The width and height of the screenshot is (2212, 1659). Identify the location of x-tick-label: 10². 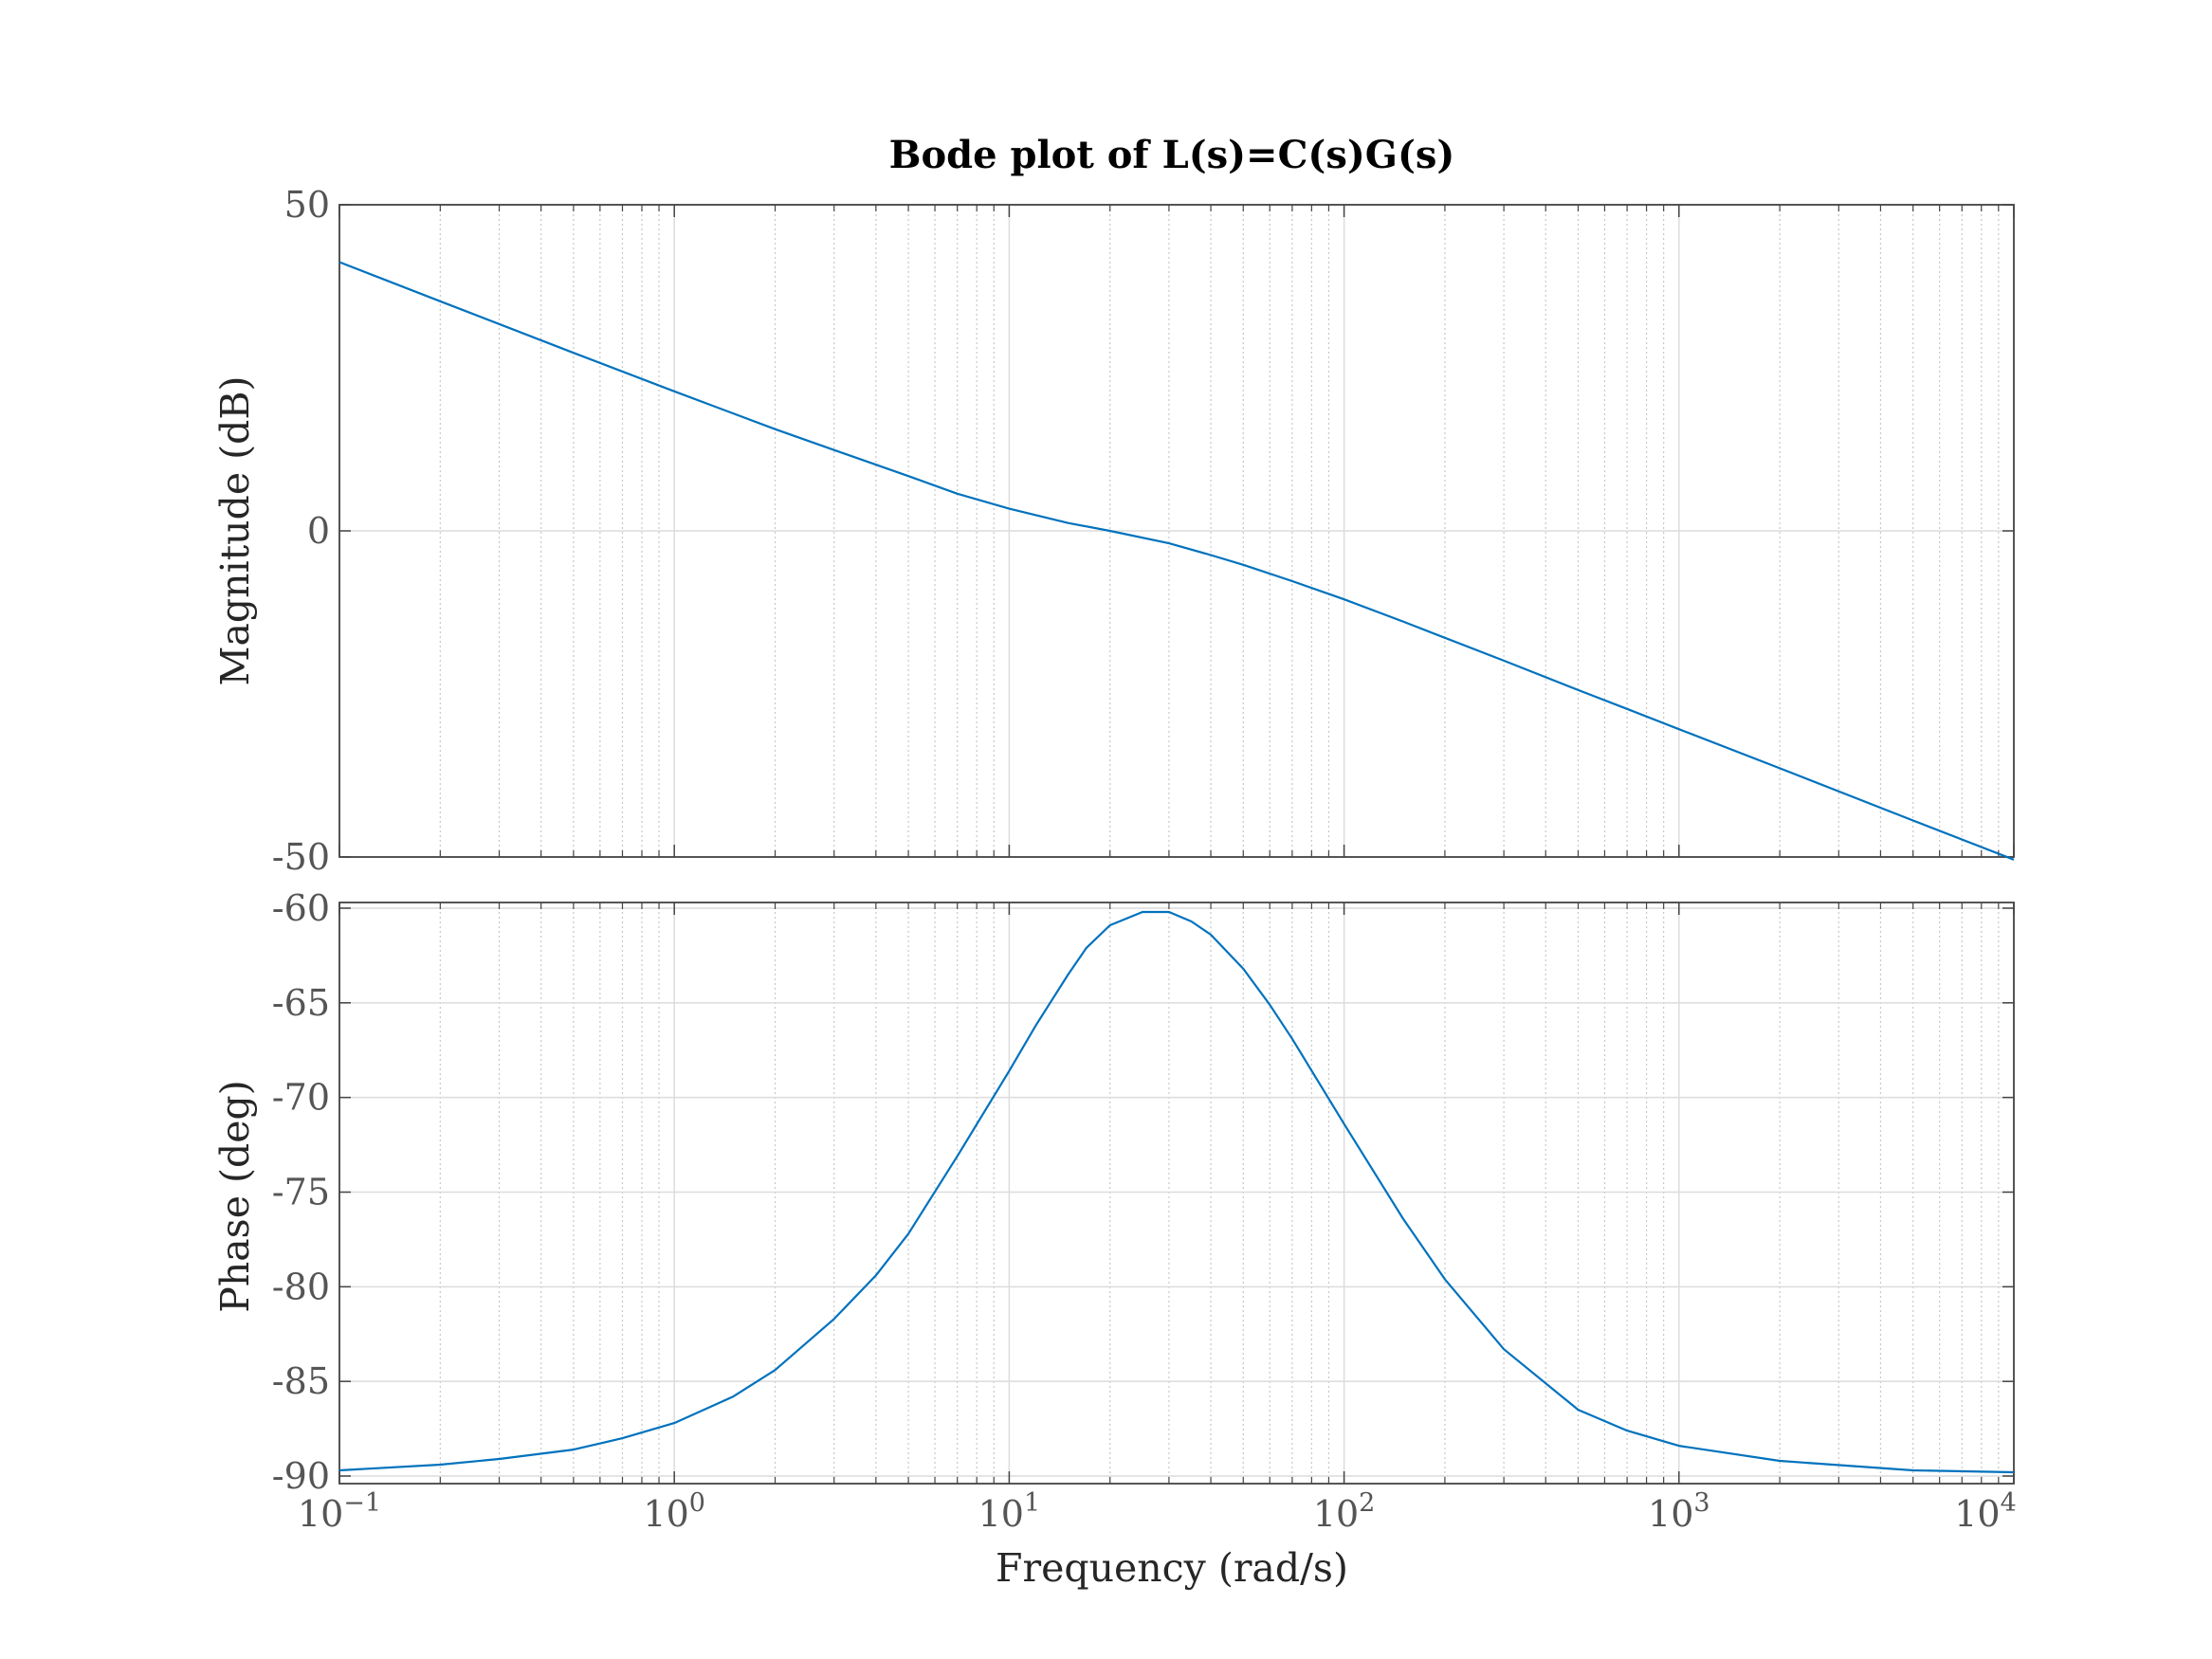
(1344, 1511).